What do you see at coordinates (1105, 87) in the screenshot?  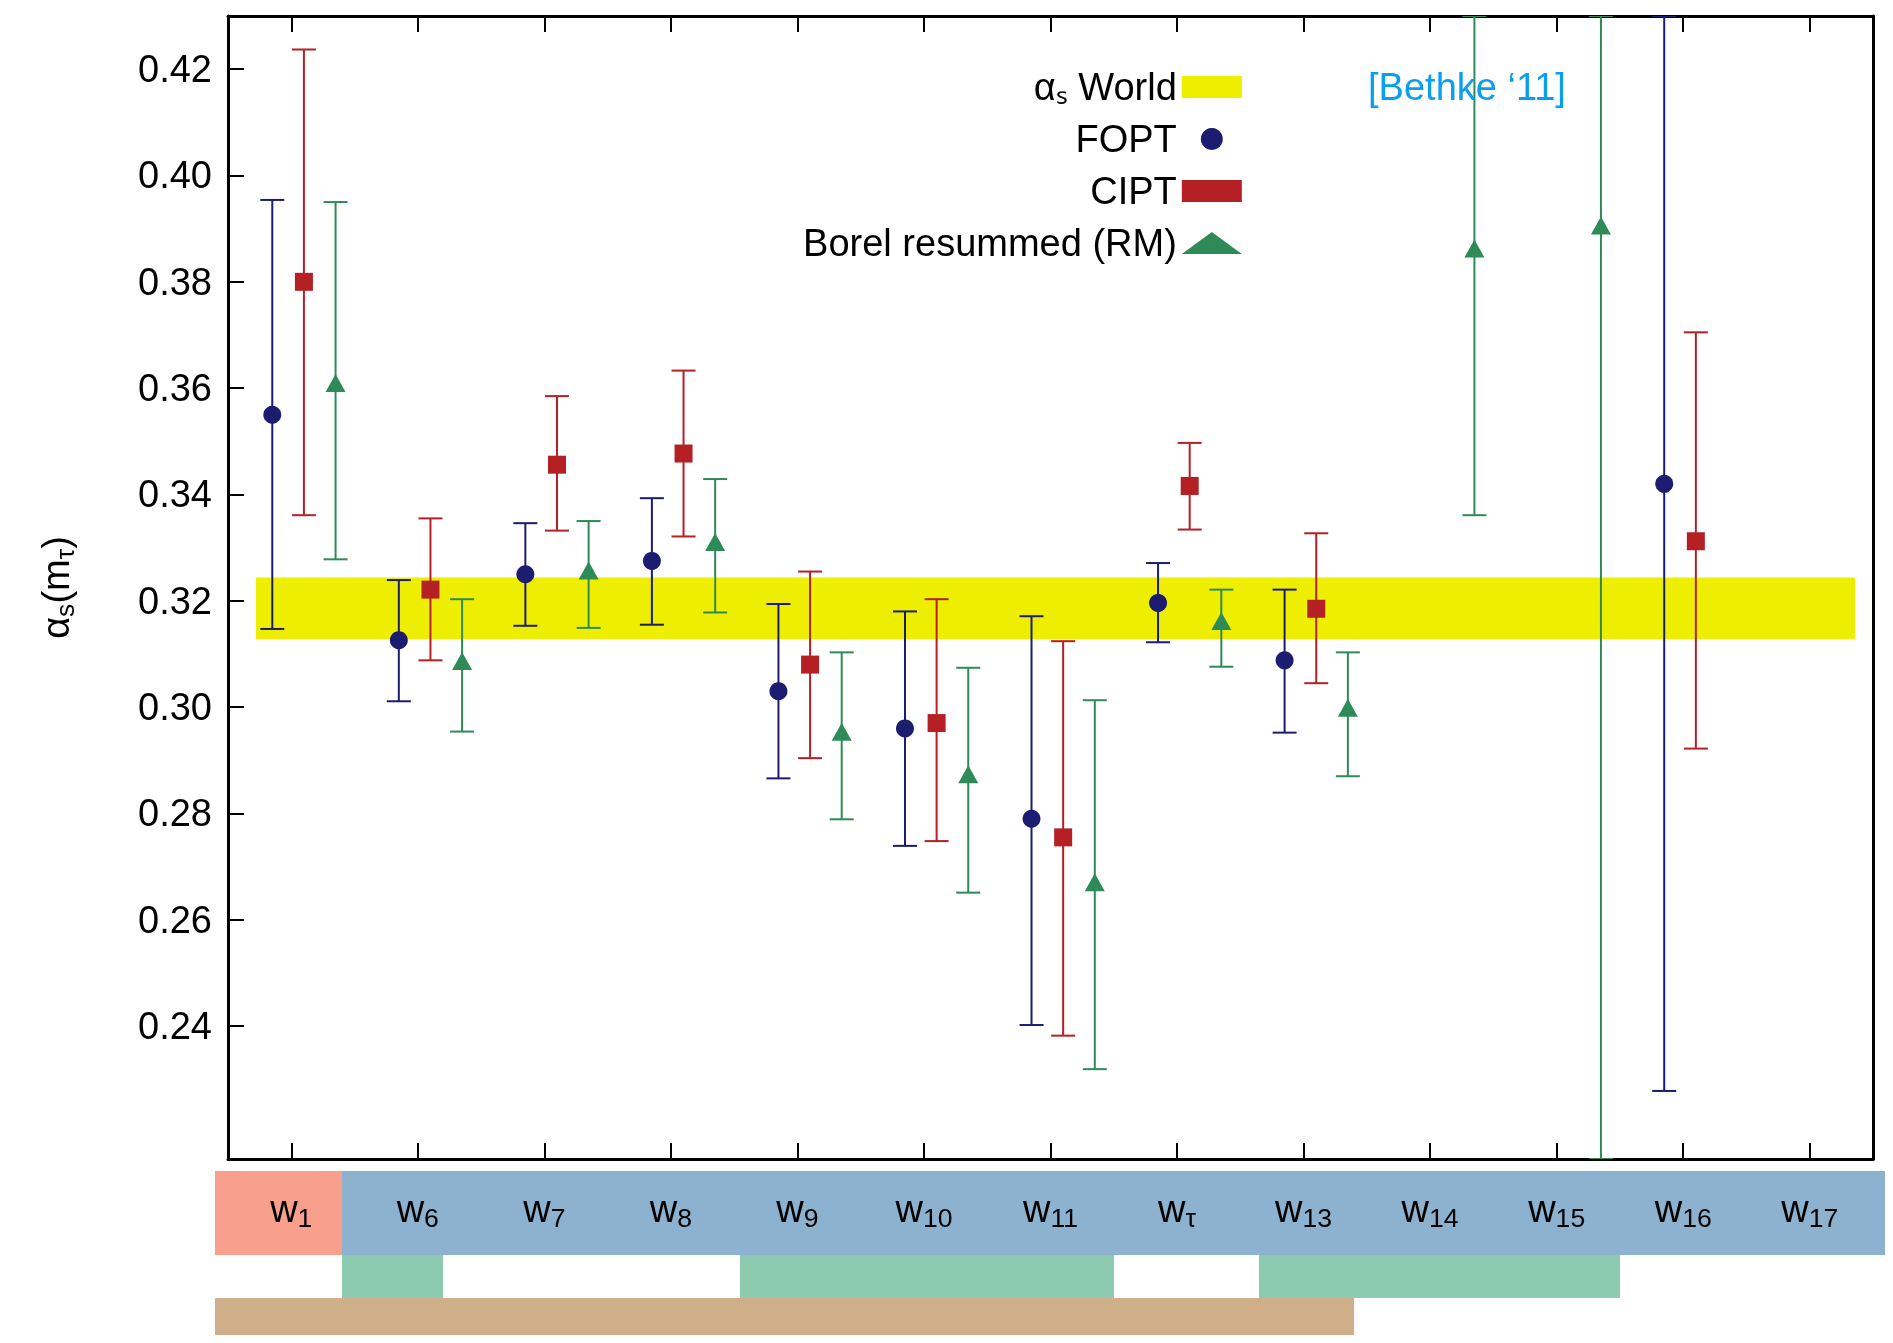 I see `legend-label: αₛ World` at bounding box center [1105, 87].